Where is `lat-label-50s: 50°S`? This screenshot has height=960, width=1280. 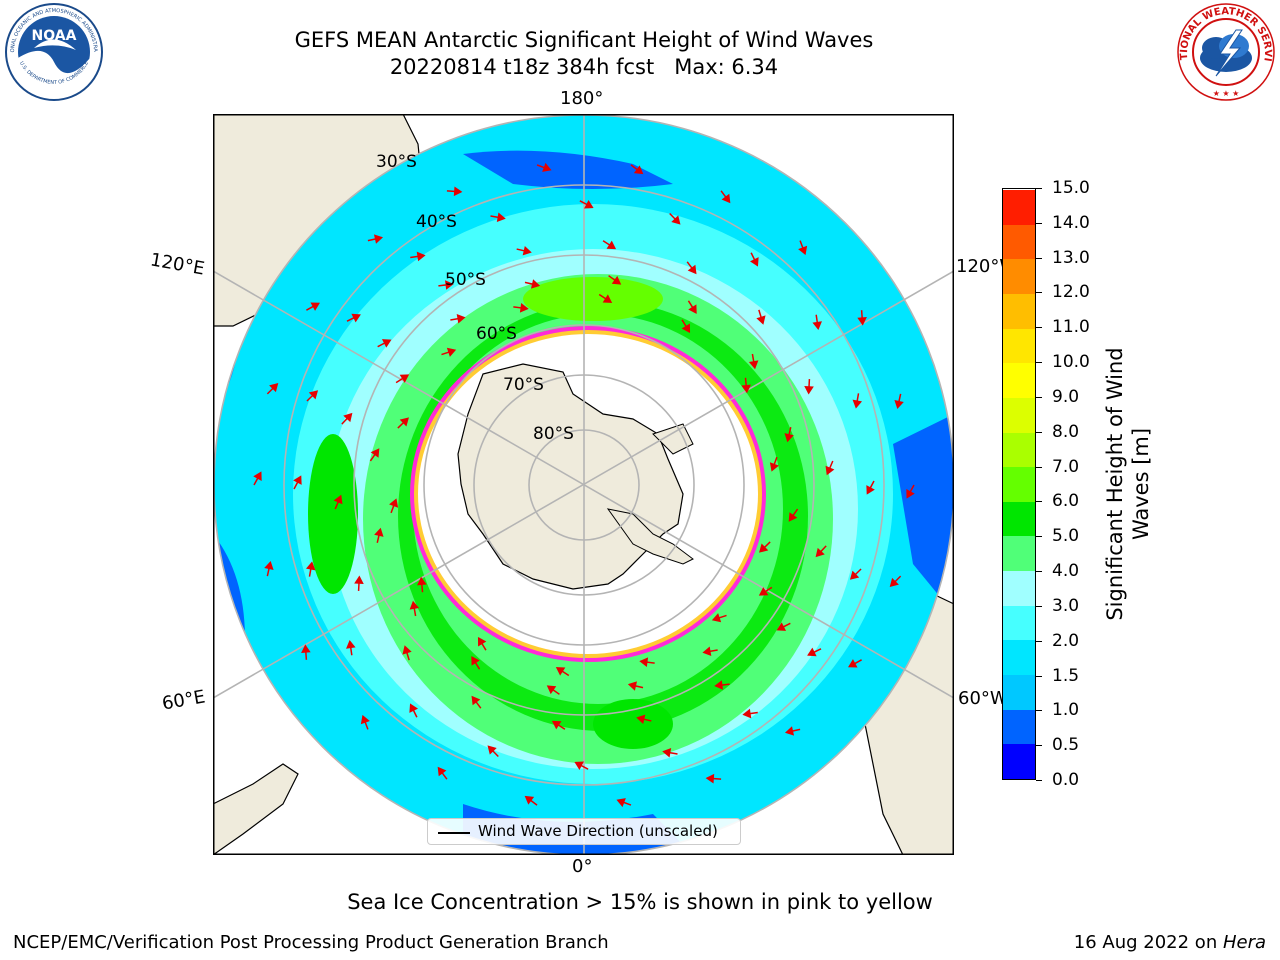 lat-label-50s: 50°S is located at coordinates (465, 280).